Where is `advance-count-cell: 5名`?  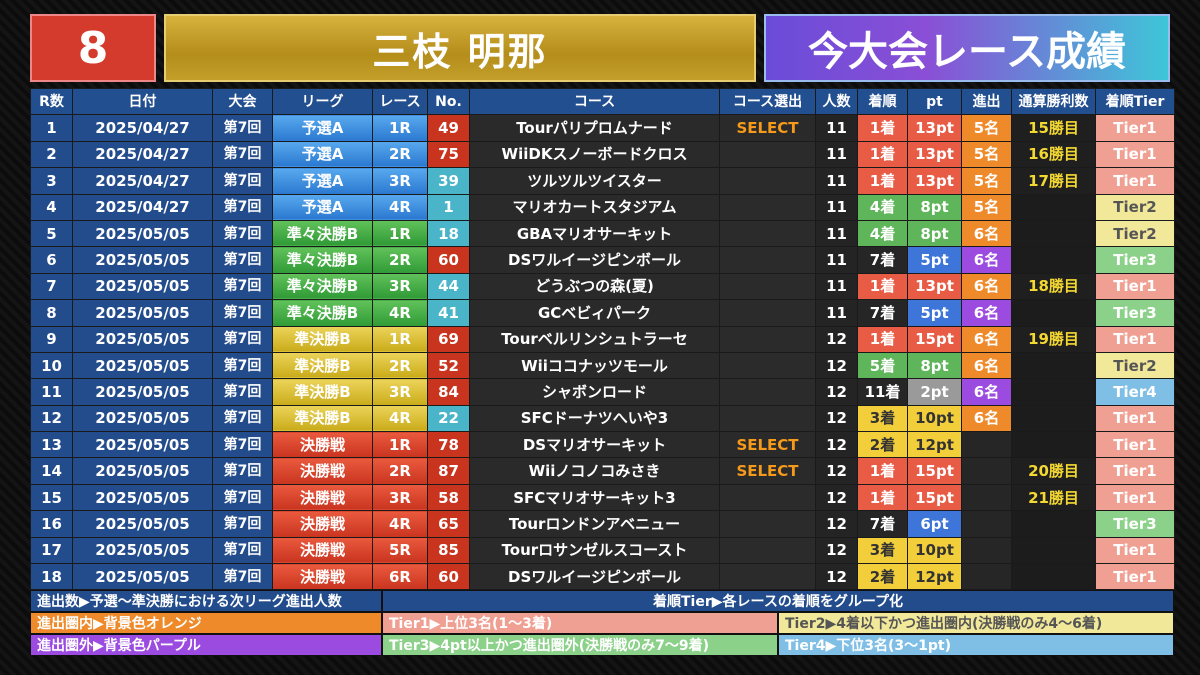 advance-count-cell: 5名 is located at coordinates (986, 207).